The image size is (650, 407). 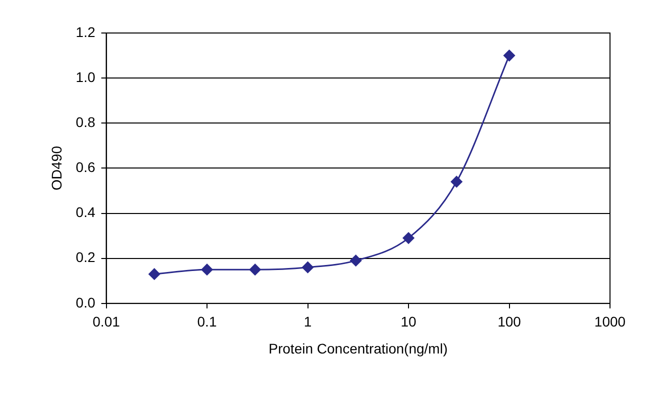 I want to click on x-tick-label: 1000, so click(x=610, y=322).